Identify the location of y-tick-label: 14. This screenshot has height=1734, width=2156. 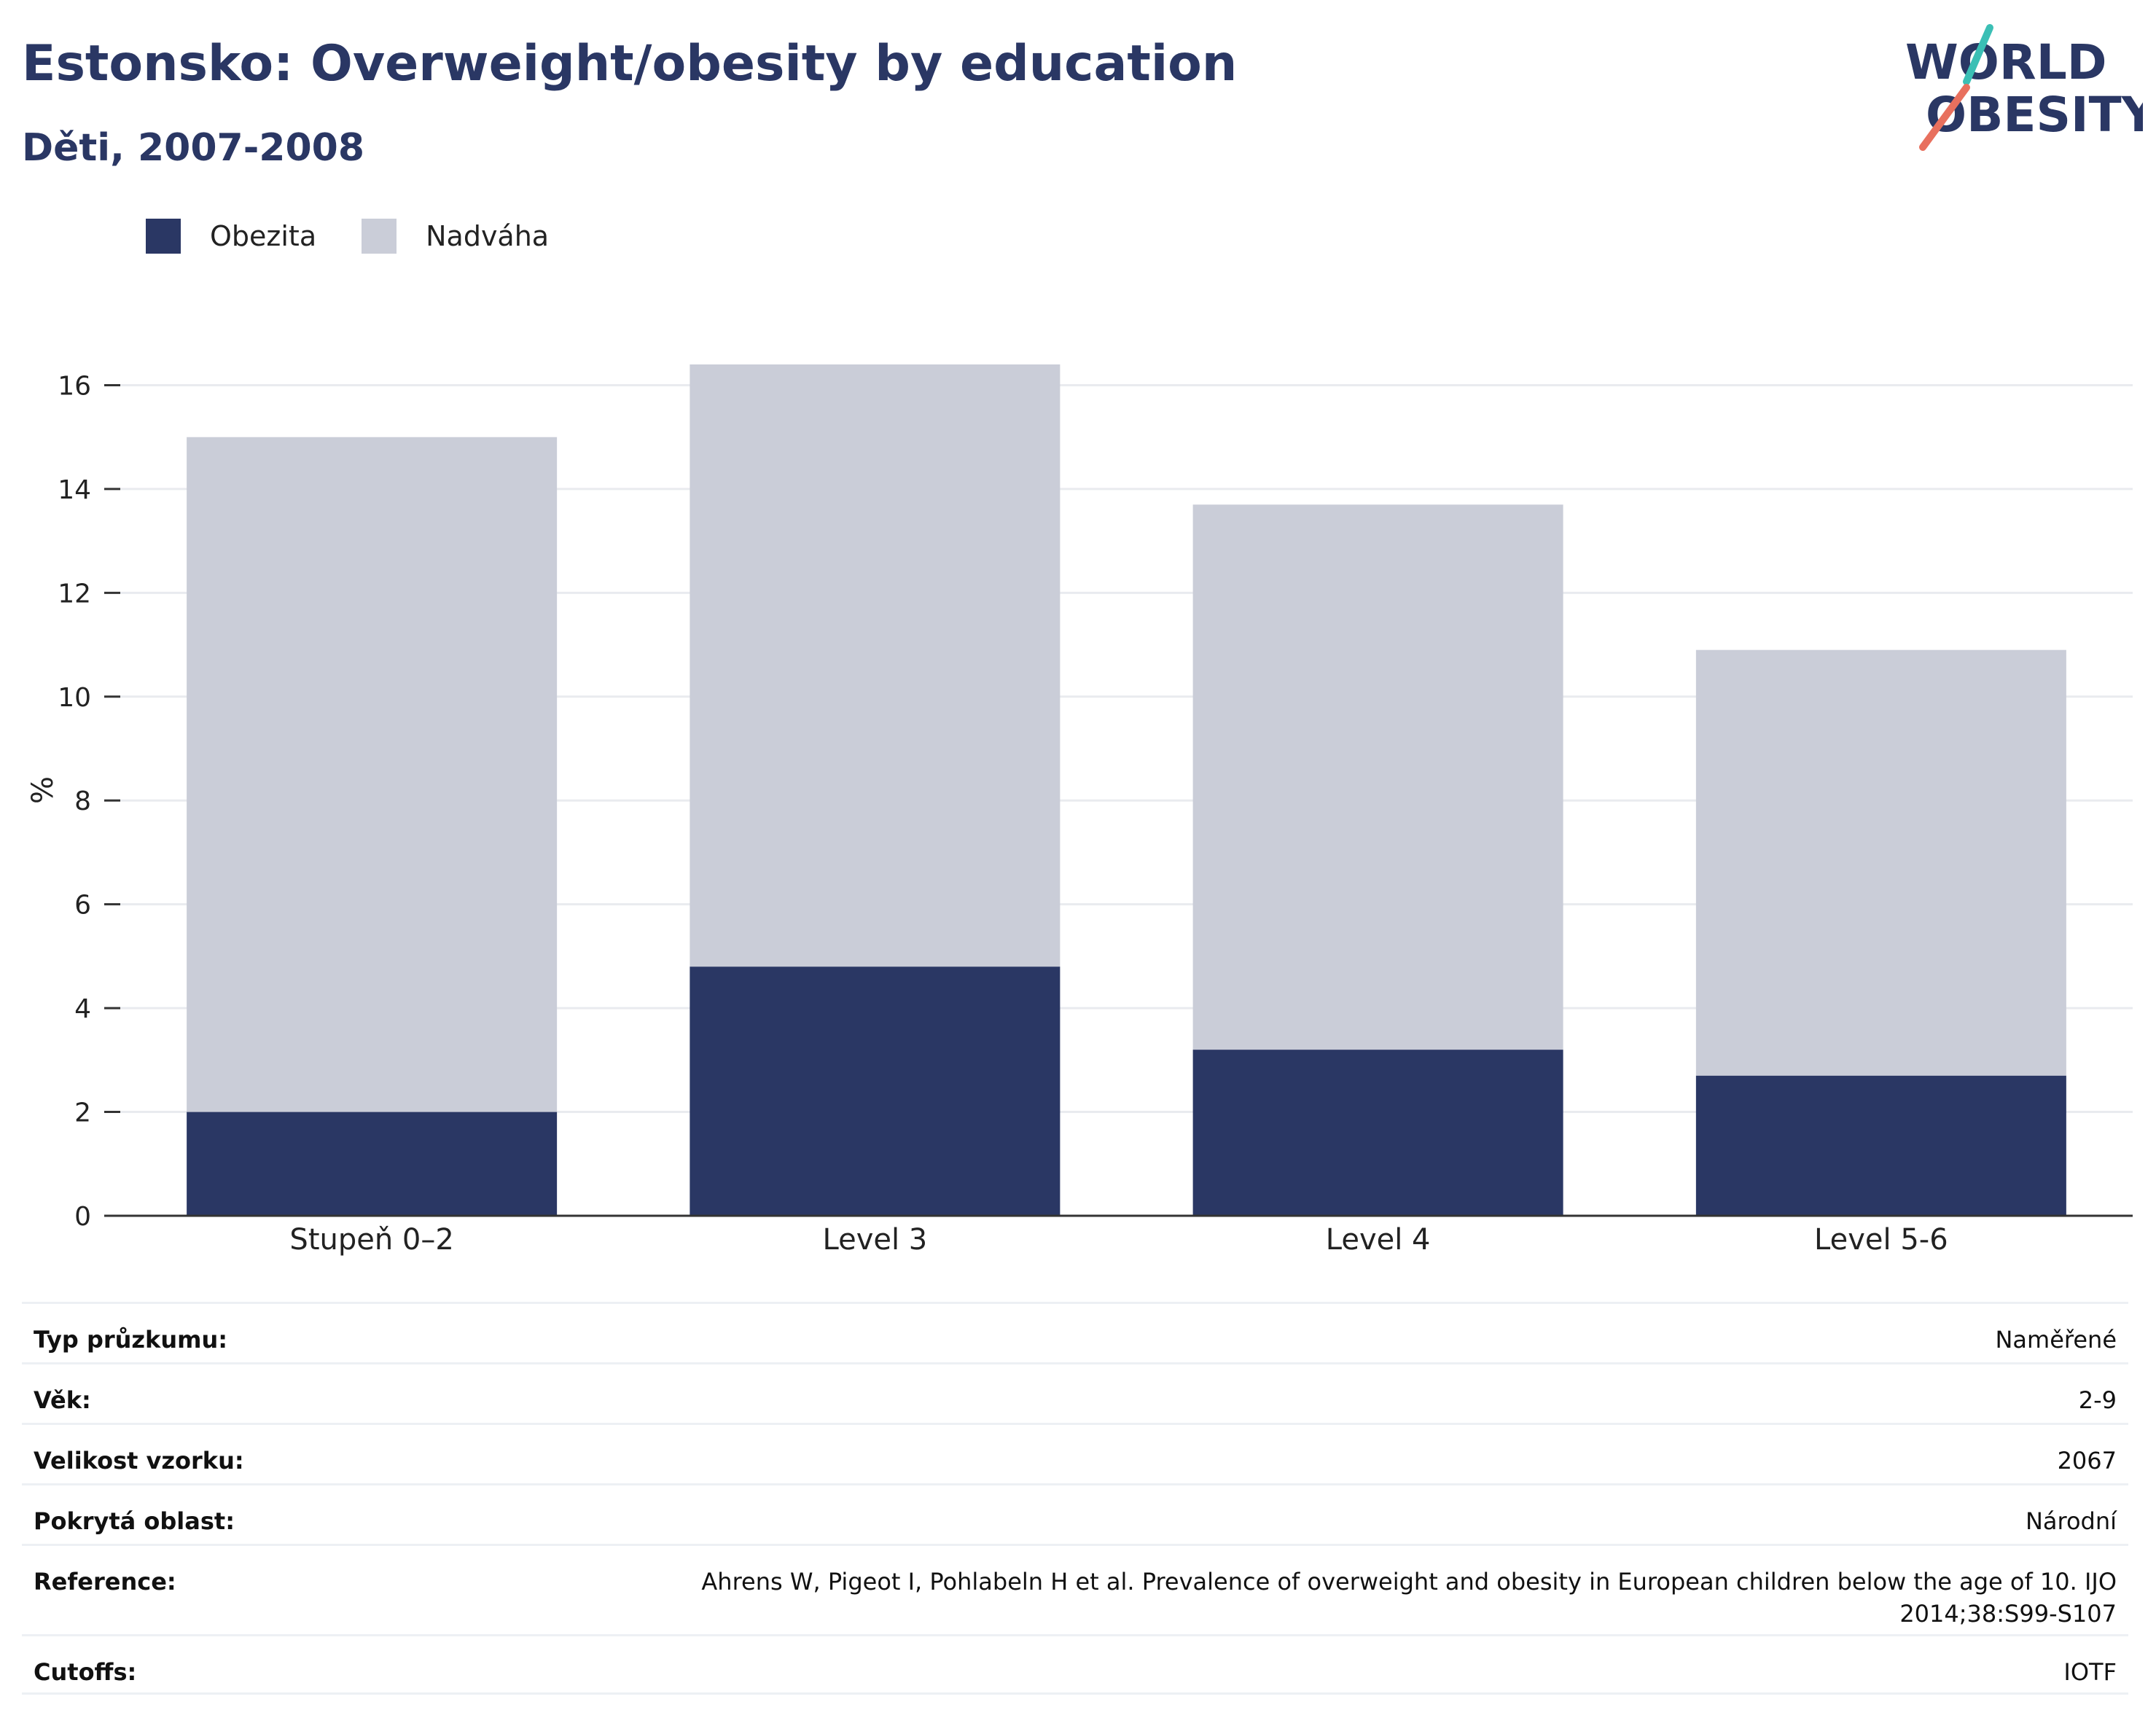
(74, 490).